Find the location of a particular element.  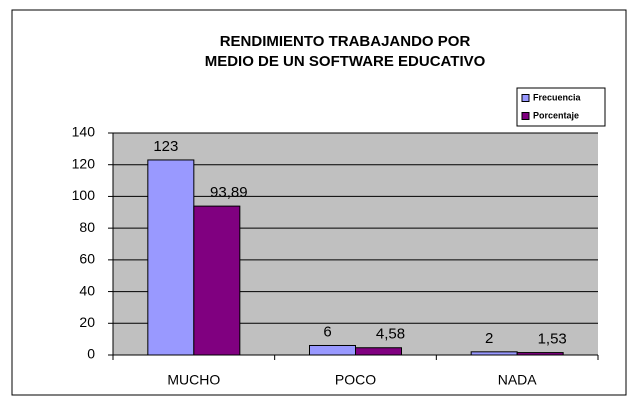

chart-title: RENDIMIENTO TRABAJANDO POR is located at coordinates (345, 41).